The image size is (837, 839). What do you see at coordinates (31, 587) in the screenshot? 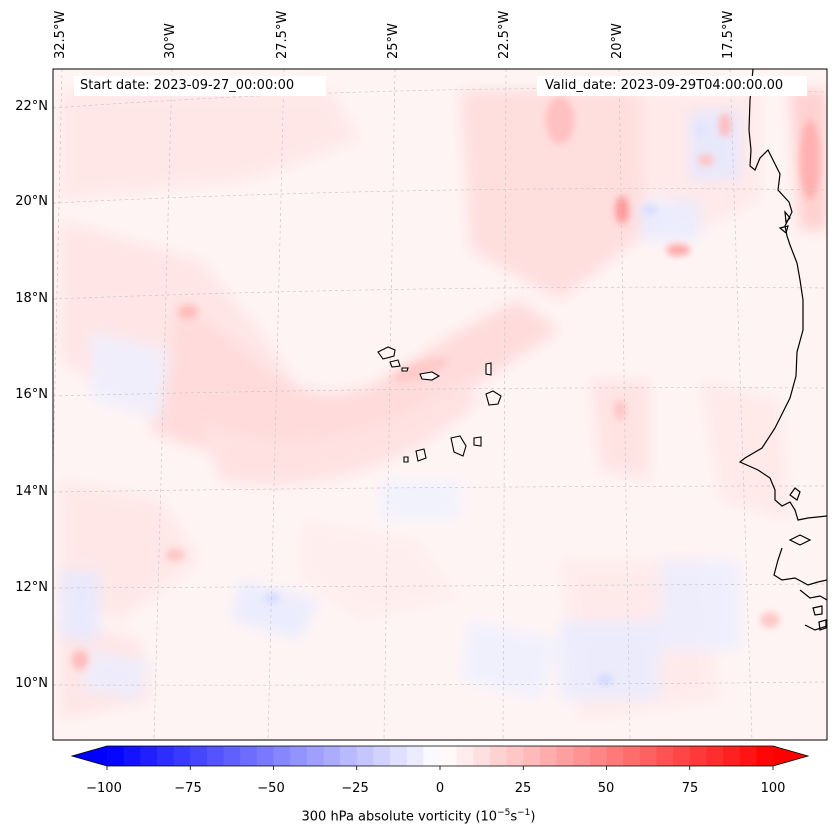
I see `lat-label-12n: 12°N` at bounding box center [31, 587].